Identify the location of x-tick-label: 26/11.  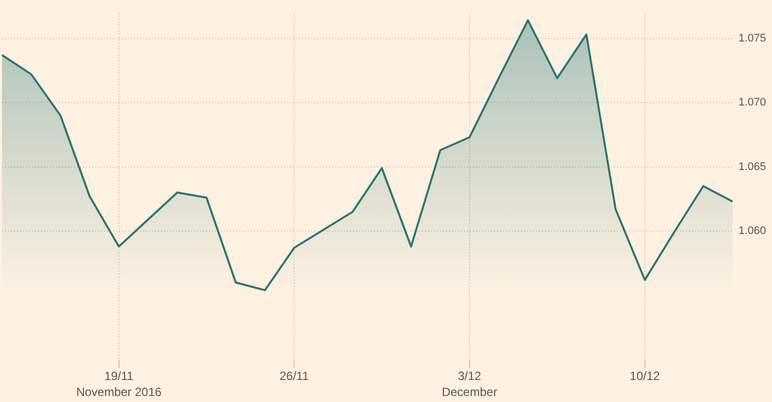
(295, 376).